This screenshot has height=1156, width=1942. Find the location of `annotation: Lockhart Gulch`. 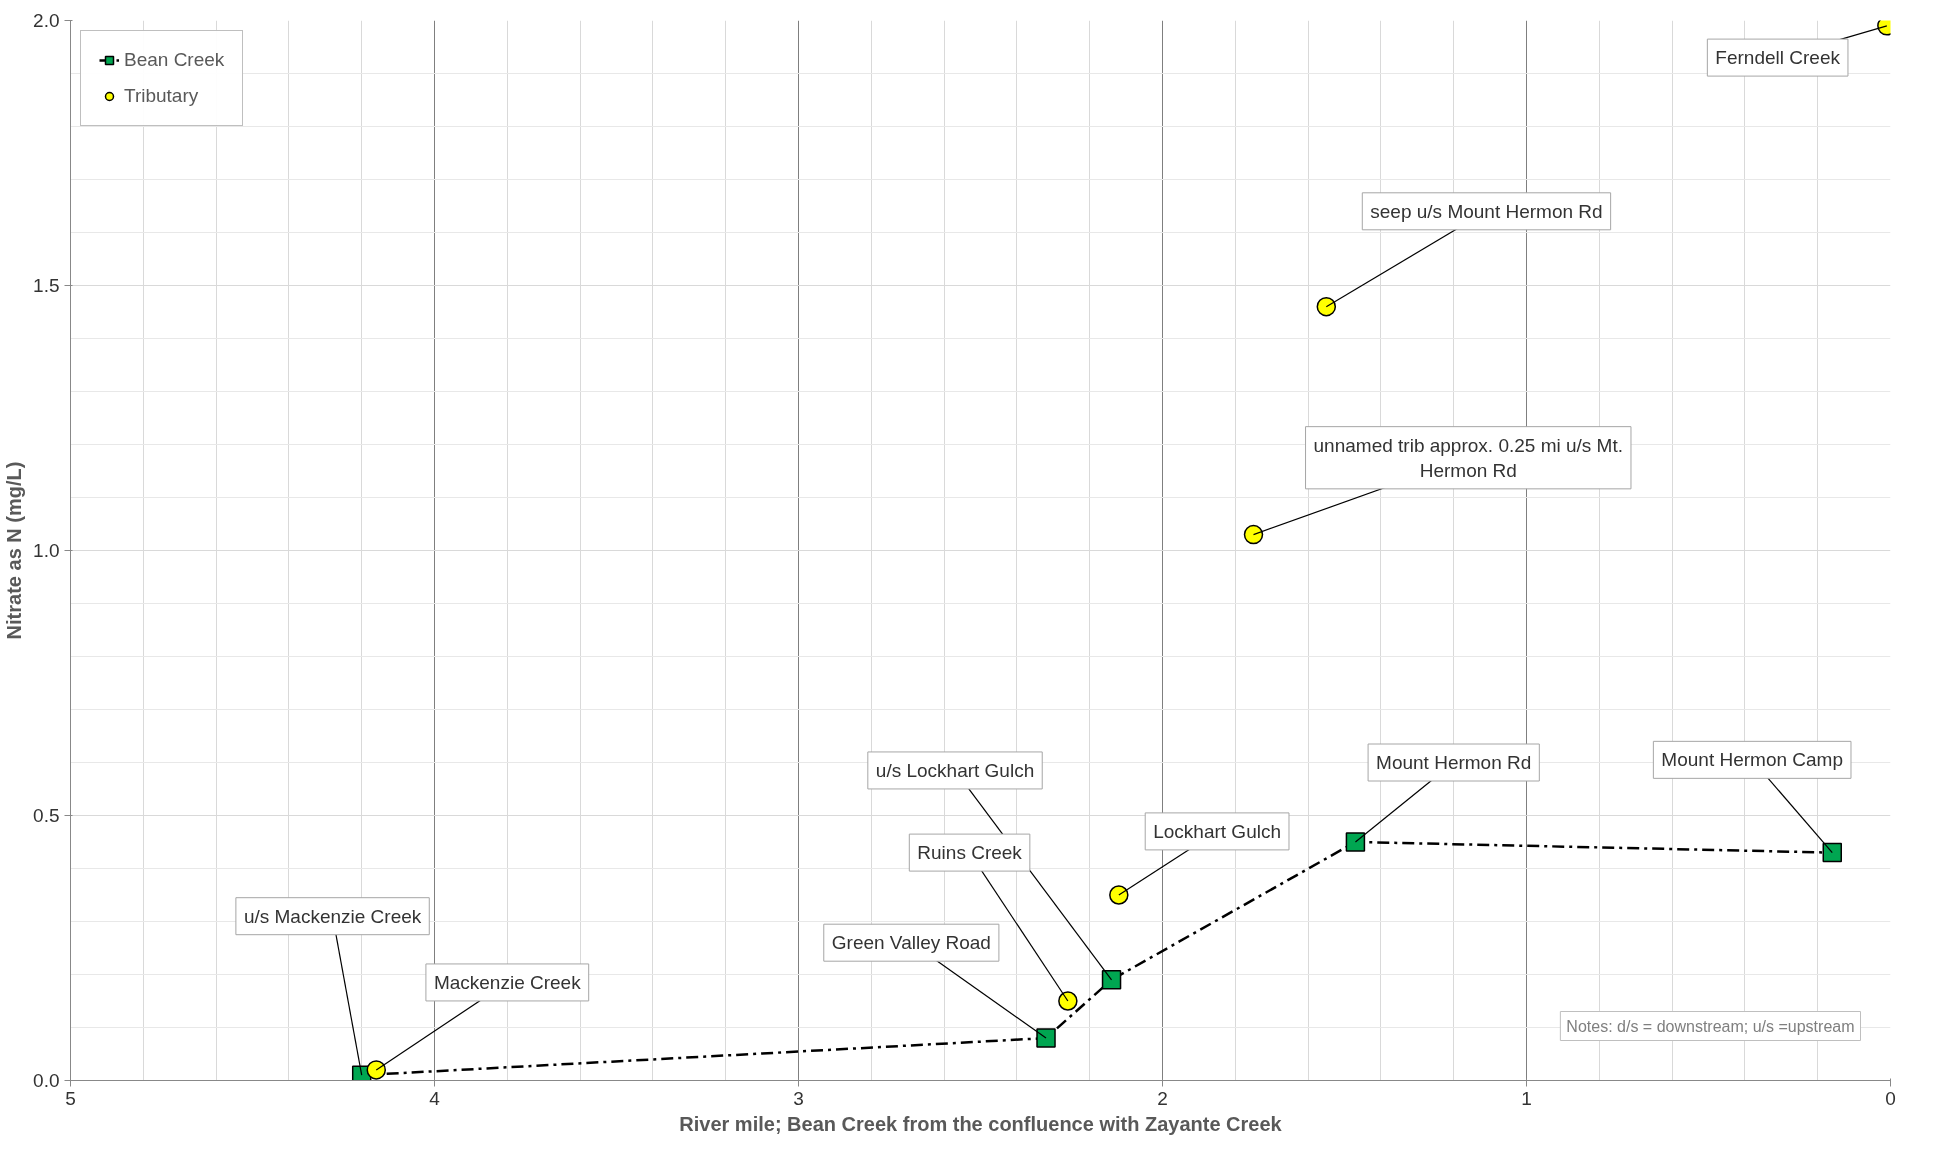

annotation: Lockhart Gulch is located at coordinates (1217, 831).